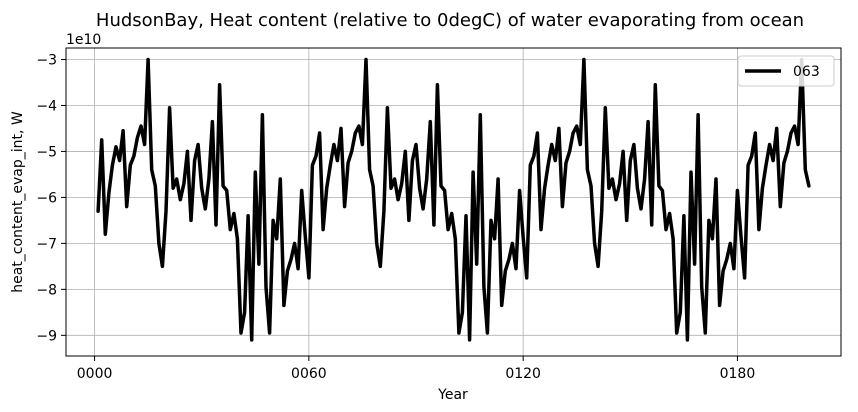 This screenshot has height=412, width=858. What do you see at coordinates (46, 244) in the screenshot?
I see `y-tick-label: −7` at bounding box center [46, 244].